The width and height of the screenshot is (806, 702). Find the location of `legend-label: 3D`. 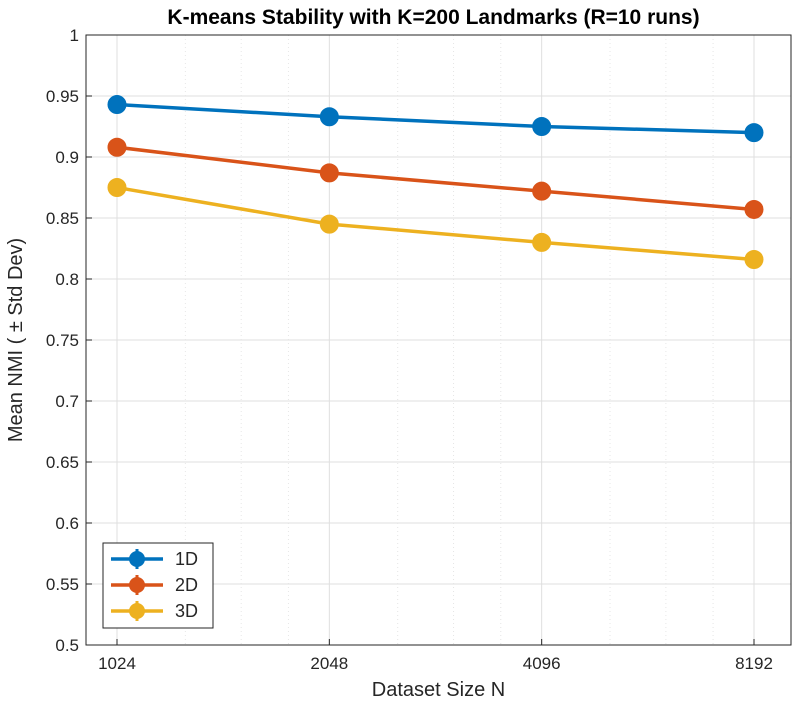

legend-label: 3D is located at coordinates (186, 611).